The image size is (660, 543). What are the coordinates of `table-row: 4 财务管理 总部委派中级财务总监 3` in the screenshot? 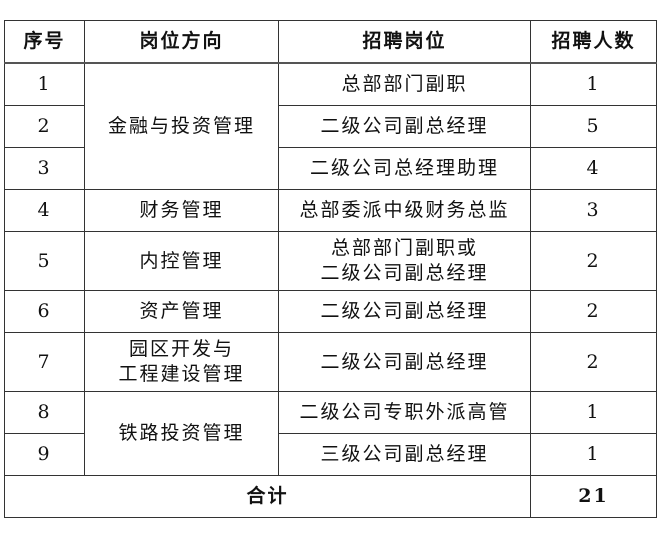 It's located at (330, 210).